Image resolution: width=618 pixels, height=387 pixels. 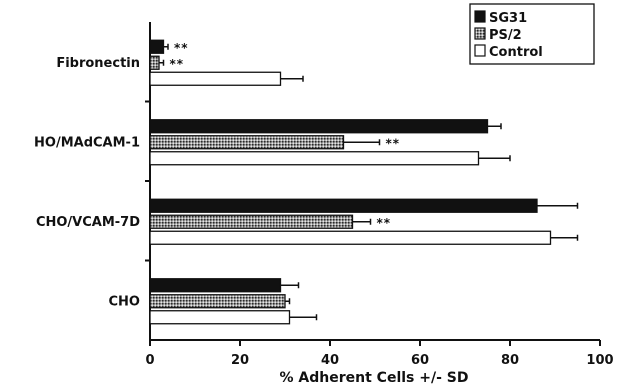 What do you see at coordinates (508, 18) in the screenshot?
I see `legend-label: SG31` at bounding box center [508, 18].